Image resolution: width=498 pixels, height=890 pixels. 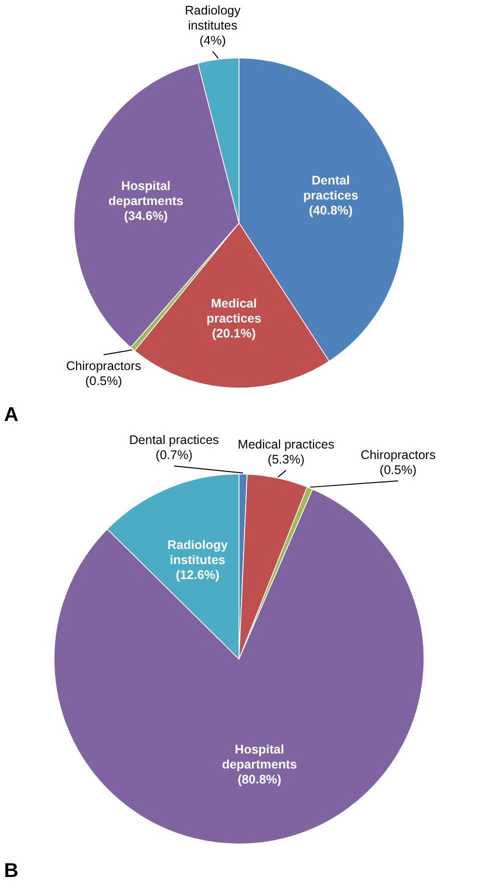 I want to click on data-label: (80.8%), so click(x=260, y=779).